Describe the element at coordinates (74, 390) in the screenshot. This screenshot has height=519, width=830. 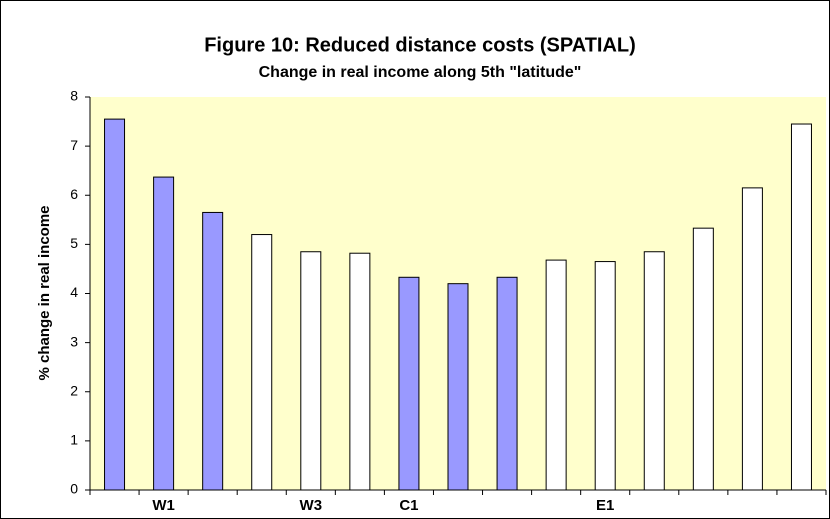
I see `y-tick-label: 2` at that location.